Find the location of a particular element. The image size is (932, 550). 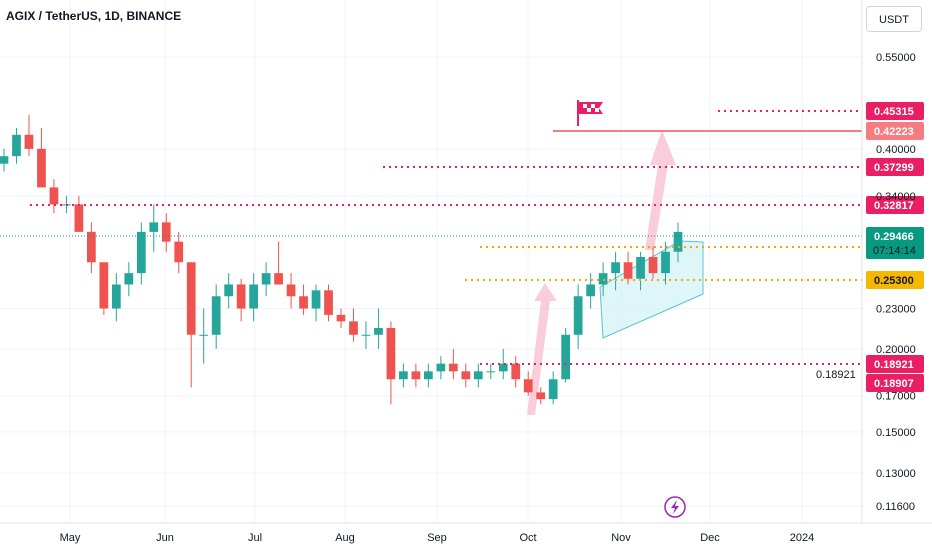

up-arrow-left is located at coordinates (542, 349).